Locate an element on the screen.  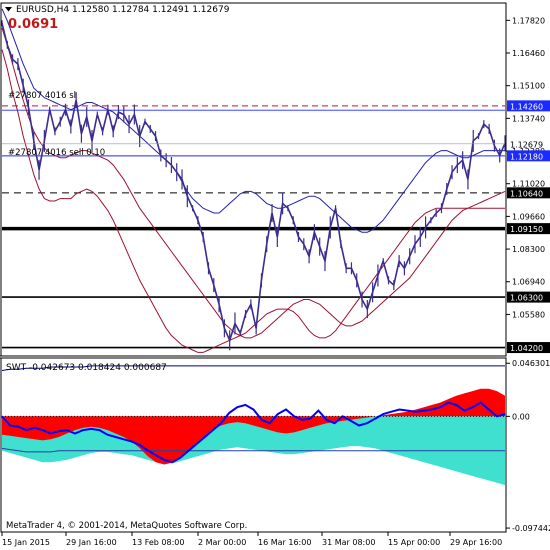
y-tick-label: 1.06940 is located at coordinates (528, 282).